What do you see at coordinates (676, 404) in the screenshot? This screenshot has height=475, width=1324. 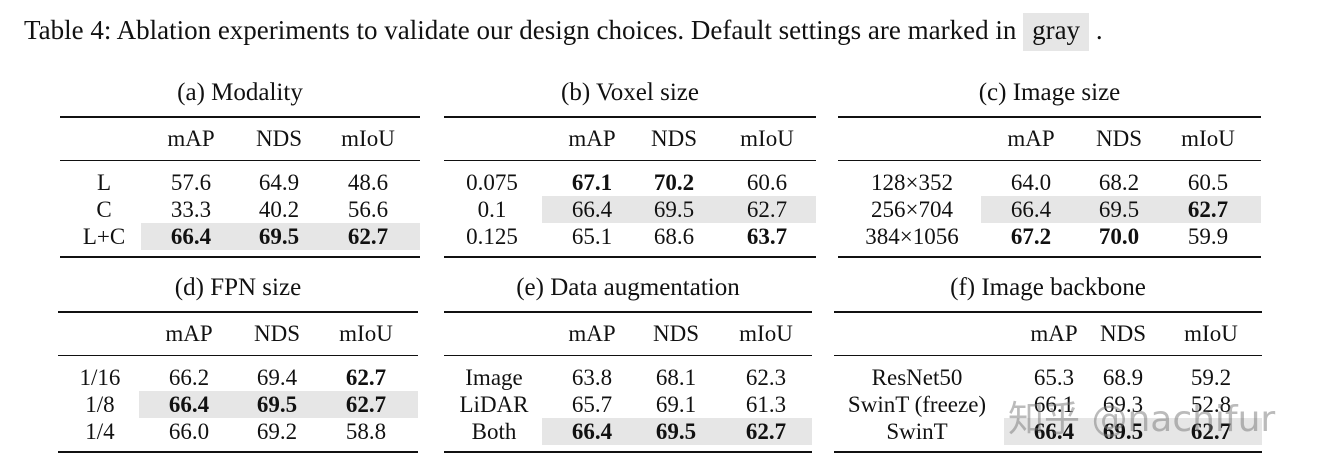 I see `table-cell: 69.1` at bounding box center [676, 404].